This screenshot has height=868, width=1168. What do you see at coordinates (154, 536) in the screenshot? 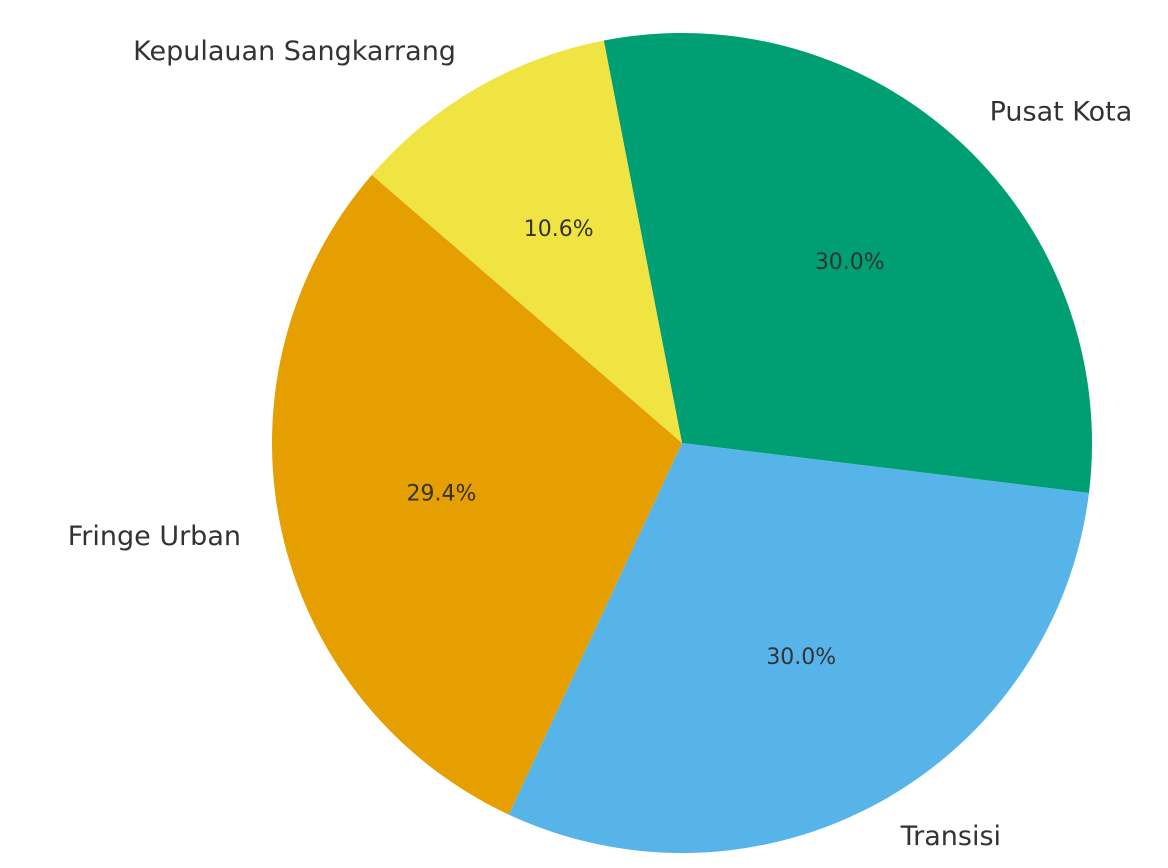
I see `slice-label: Fringe Urban` at bounding box center [154, 536].